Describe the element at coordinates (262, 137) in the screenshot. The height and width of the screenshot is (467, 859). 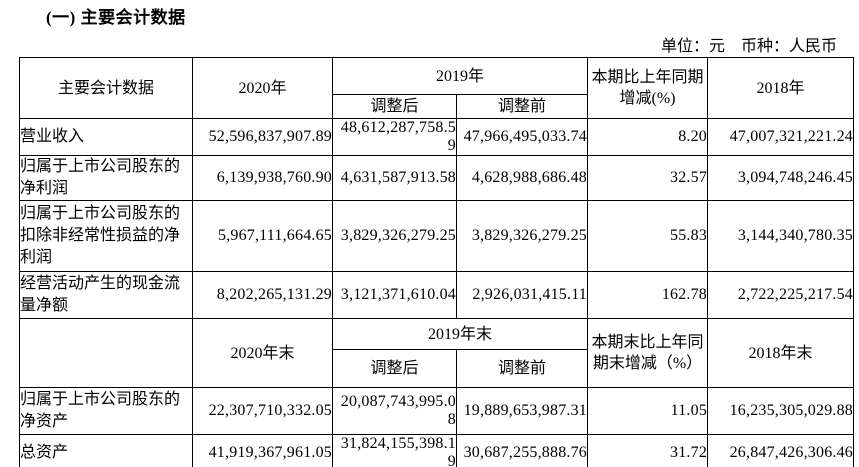
I see `cell-2020: 52,596,837,907.89` at that location.